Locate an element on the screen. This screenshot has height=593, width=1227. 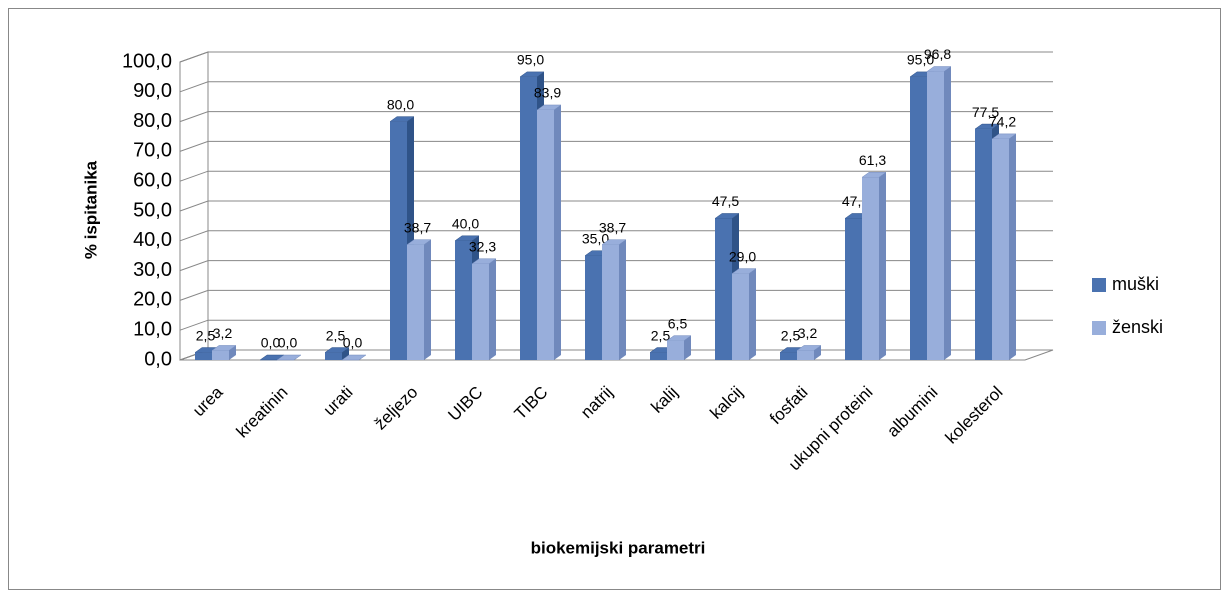
y-tick-label: 10,0 is located at coordinates (152, 329).